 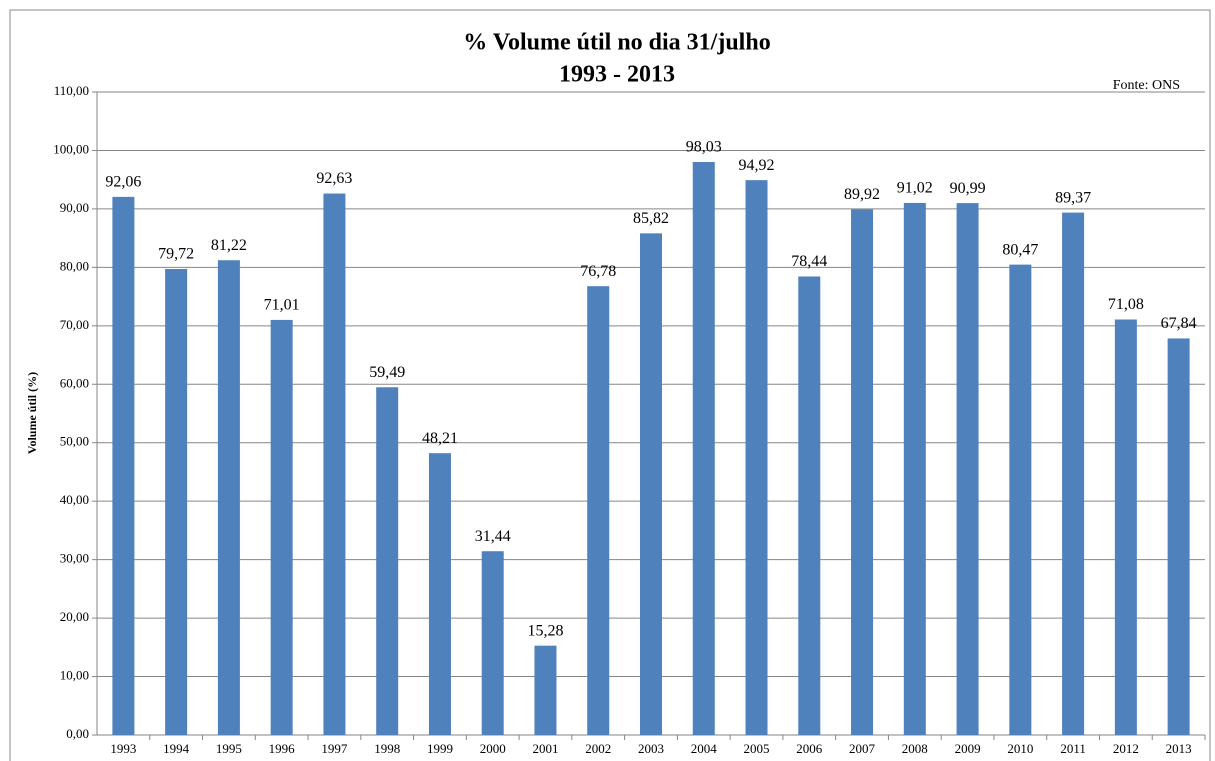 I want to click on x-tick-label: 2002, so click(x=598, y=748).